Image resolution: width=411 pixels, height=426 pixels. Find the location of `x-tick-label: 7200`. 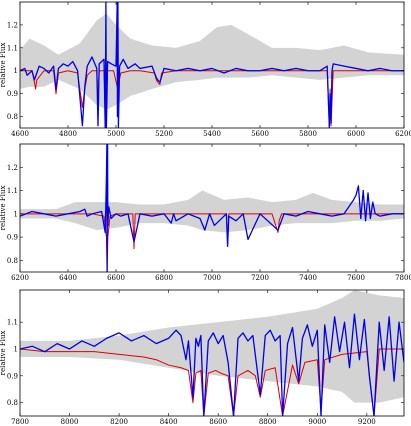

x-tick-label: 7200 is located at coordinates (260, 278).